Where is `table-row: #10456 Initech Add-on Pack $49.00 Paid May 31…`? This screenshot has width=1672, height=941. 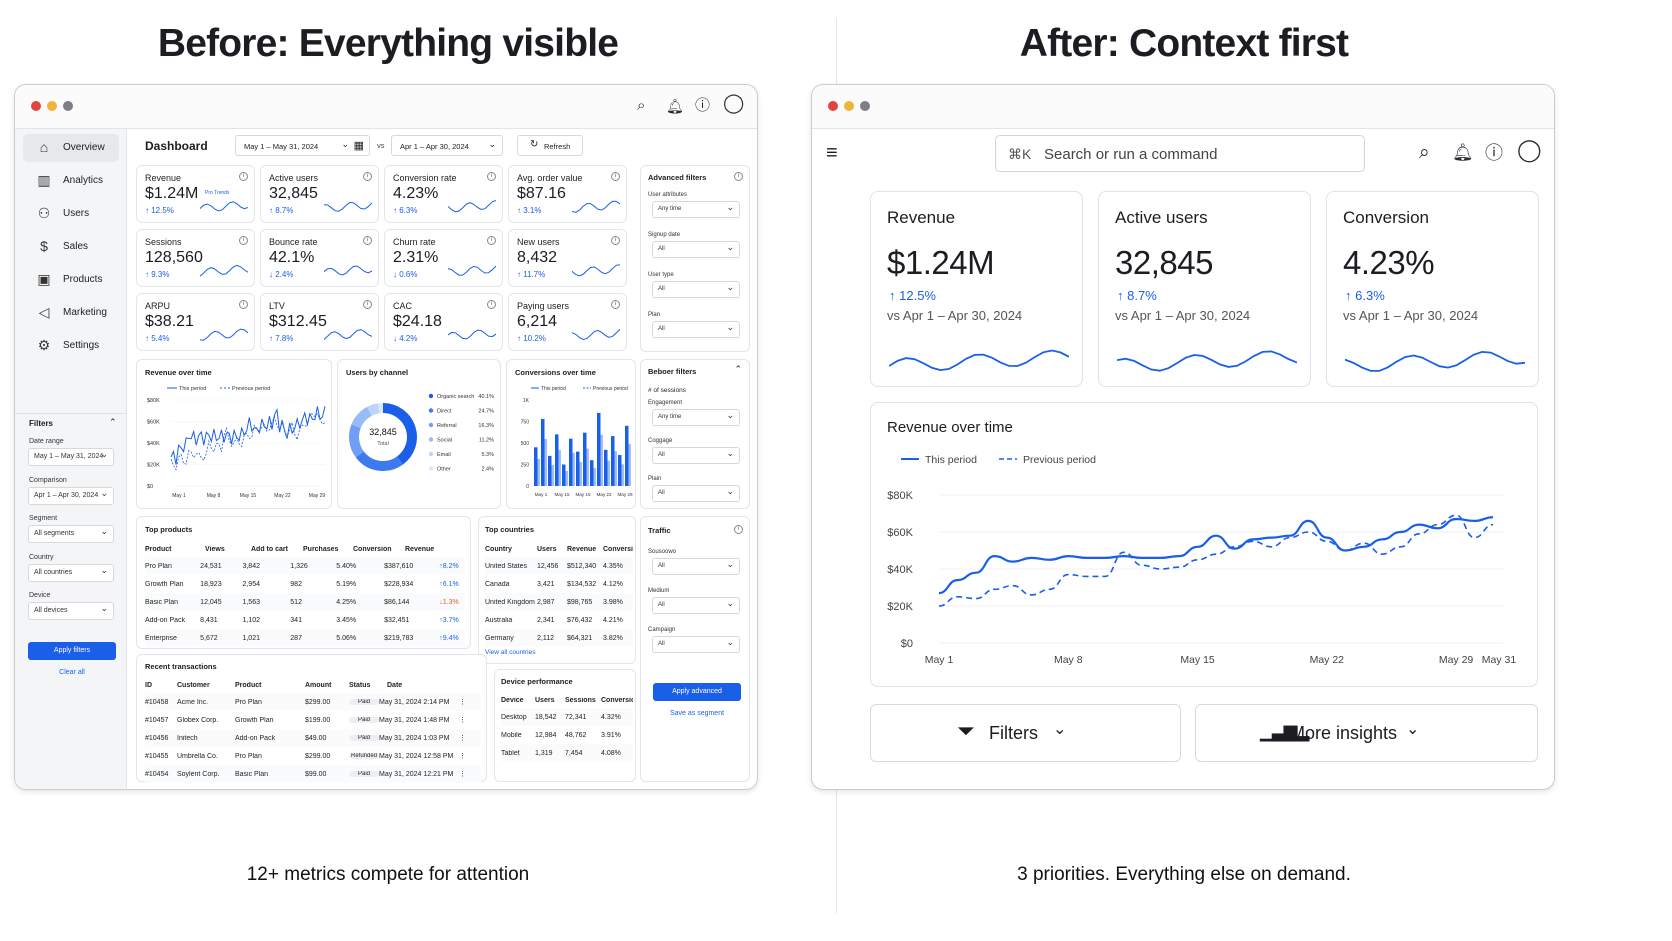
table-row: #10456 Initech Add-on Pack $49.00 Paid May 31… is located at coordinates (313, 738).